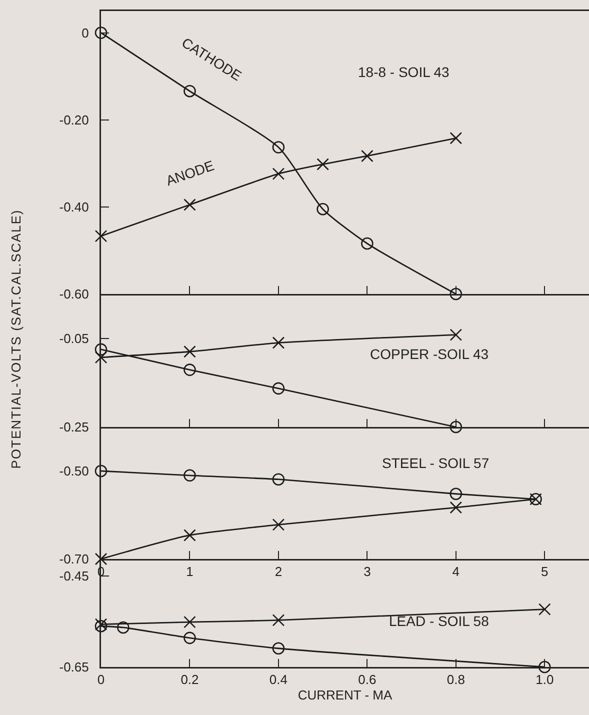 Image resolution: width=589 pixels, height=715 pixels. What do you see at coordinates (189, 680) in the screenshot?
I see `x-tick-label: 0.2` at bounding box center [189, 680].